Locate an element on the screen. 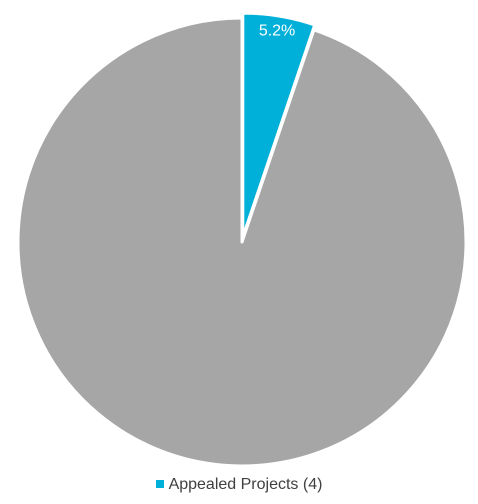 The image size is (478, 504). legend-label-appealed: Appealed Projects (4) is located at coordinates (245, 484).